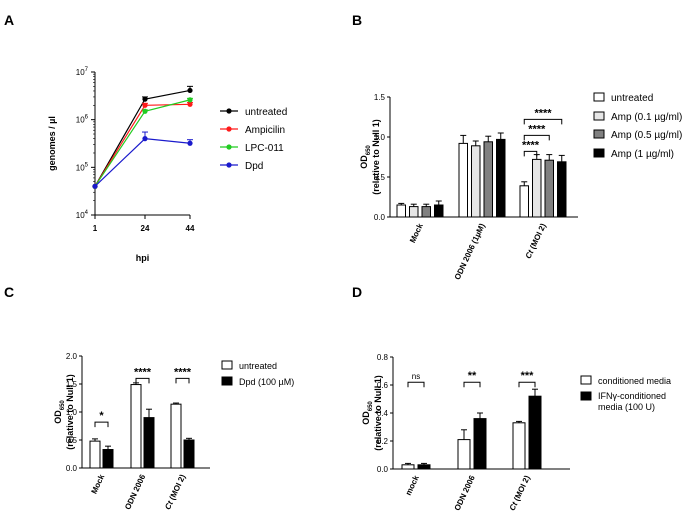 Image resolution: width=700 pixels, height=517 pixels. What do you see at coordinates (266, 382) in the screenshot?
I see `legend-label: Dpd (100 µM)` at bounding box center [266, 382].